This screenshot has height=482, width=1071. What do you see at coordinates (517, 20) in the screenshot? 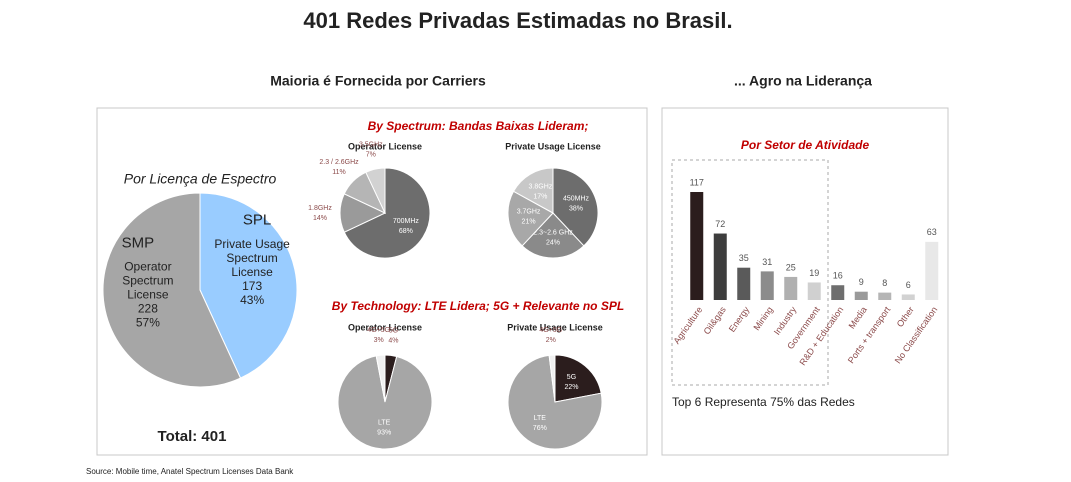
I see `slide-title: 401 Redes Privadas Estimadas no Brasil.` at bounding box center [517, 20].